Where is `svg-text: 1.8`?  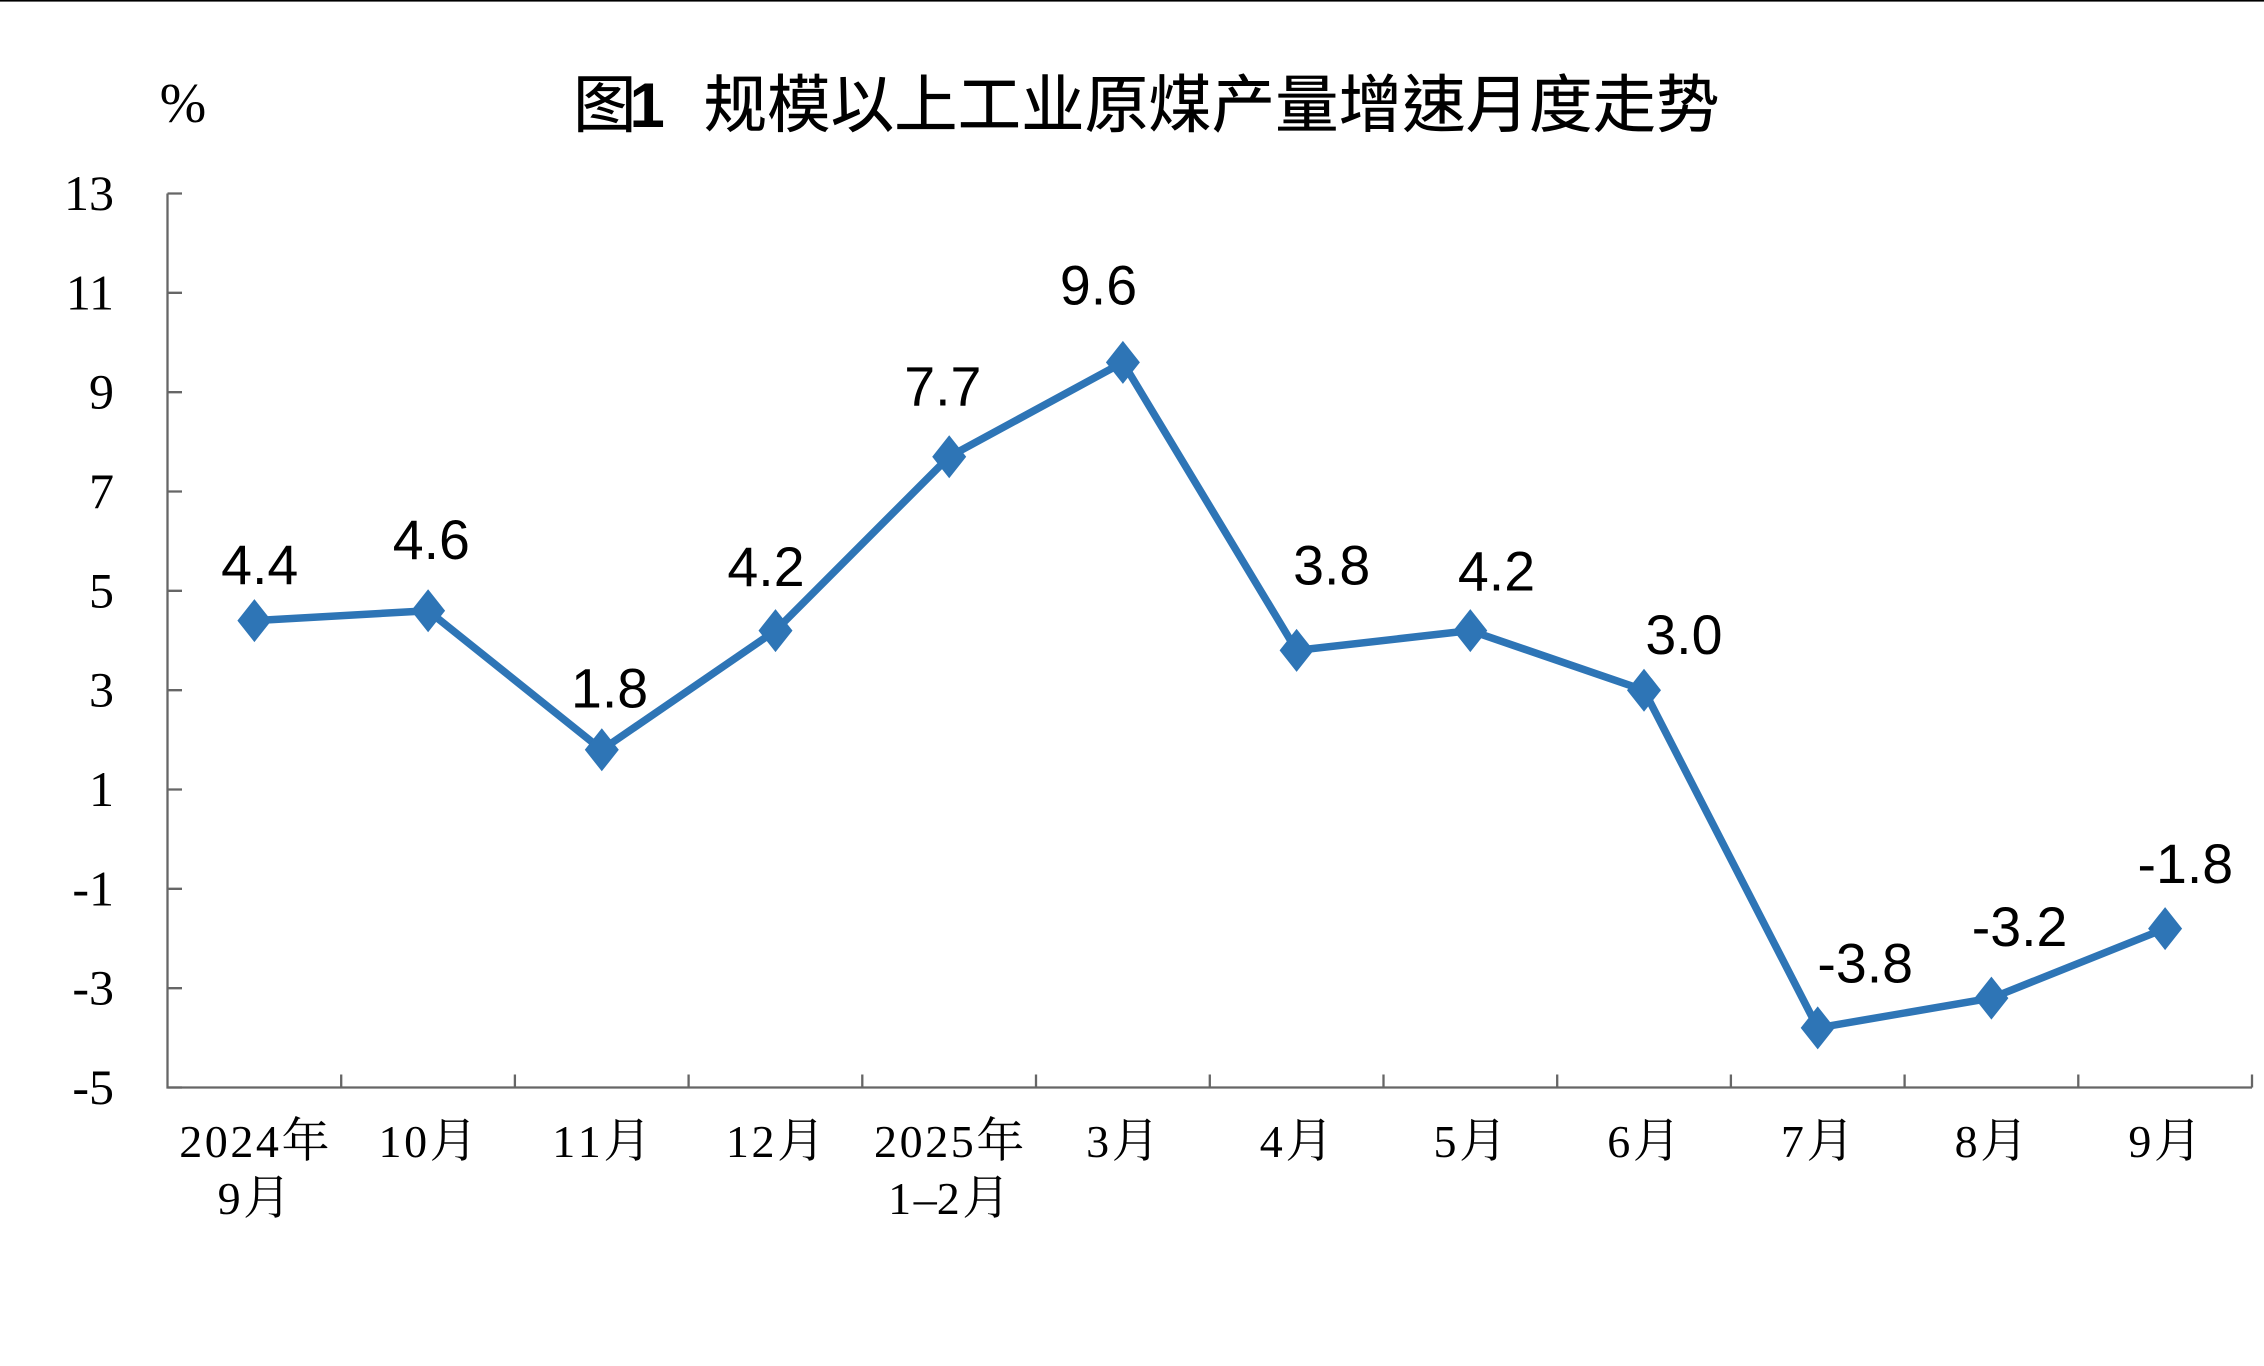
svg-text: 1.8 is located at coordinates (609, 689).